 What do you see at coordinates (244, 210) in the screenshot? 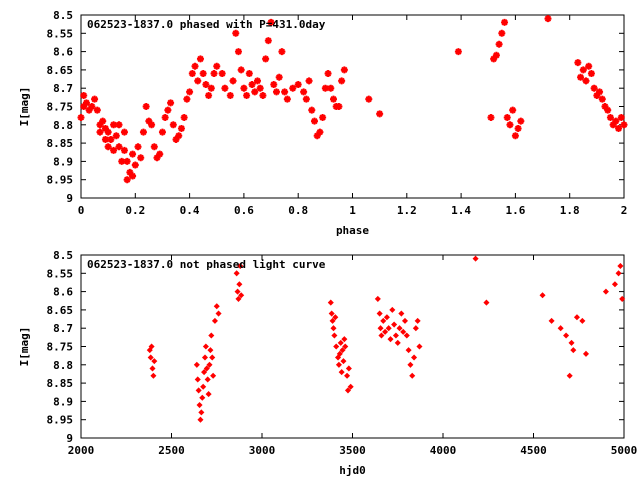
I see `x-tick-label: 0.6` at bounding box center [244, 210].